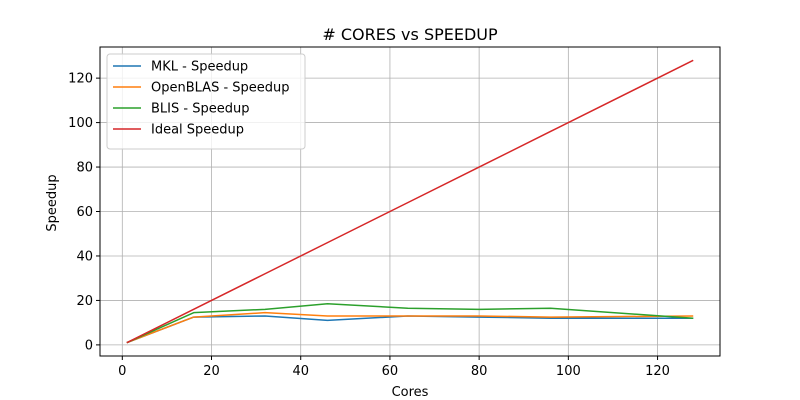 Image resolution: width=800 pixels, height=400 pixels. I want to click on legend-label: BLIS - Speedup, so click(200, 109).